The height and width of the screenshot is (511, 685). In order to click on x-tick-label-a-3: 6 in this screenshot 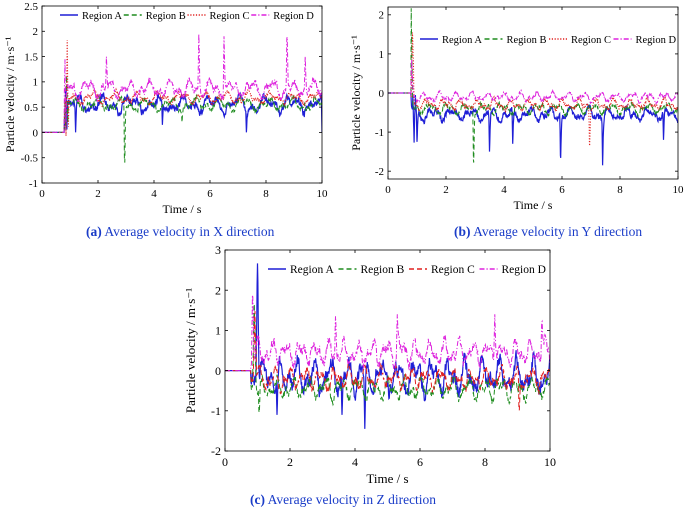, I will do `click(210, 194)`.